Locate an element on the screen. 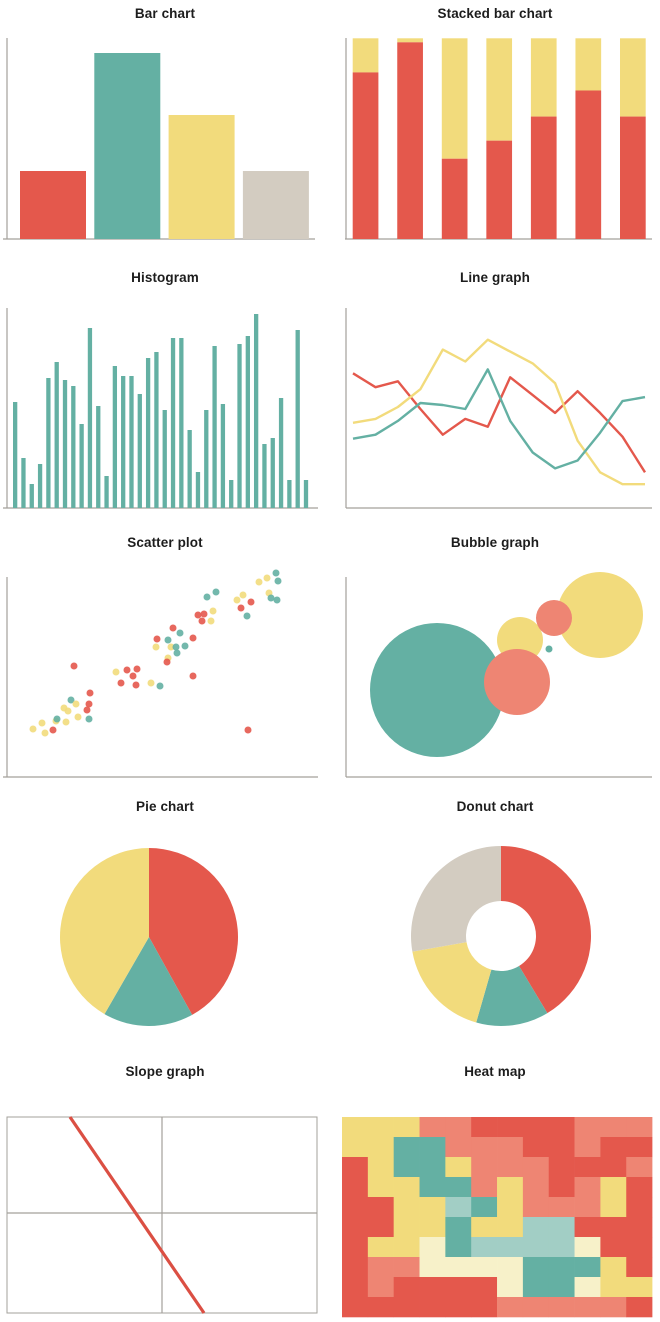 This screenshot has height=1322, width=660. histogram-canvas is located at coordinates (165, 408).